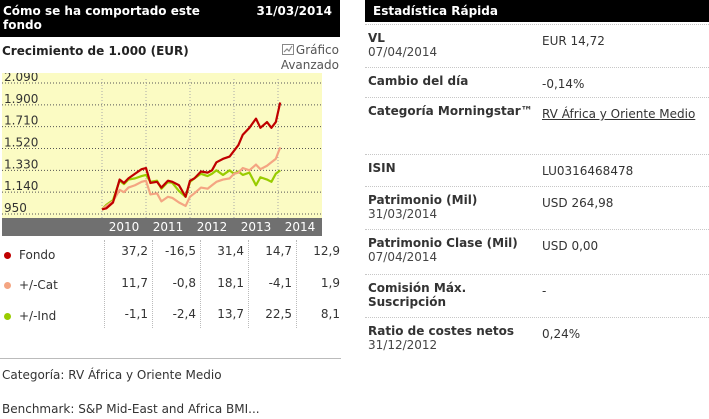  What do you see at coordinates (38, 316) in the screenshot?
I see `legend-ind-label: +/-Ind` at bounding box center [38, 316].